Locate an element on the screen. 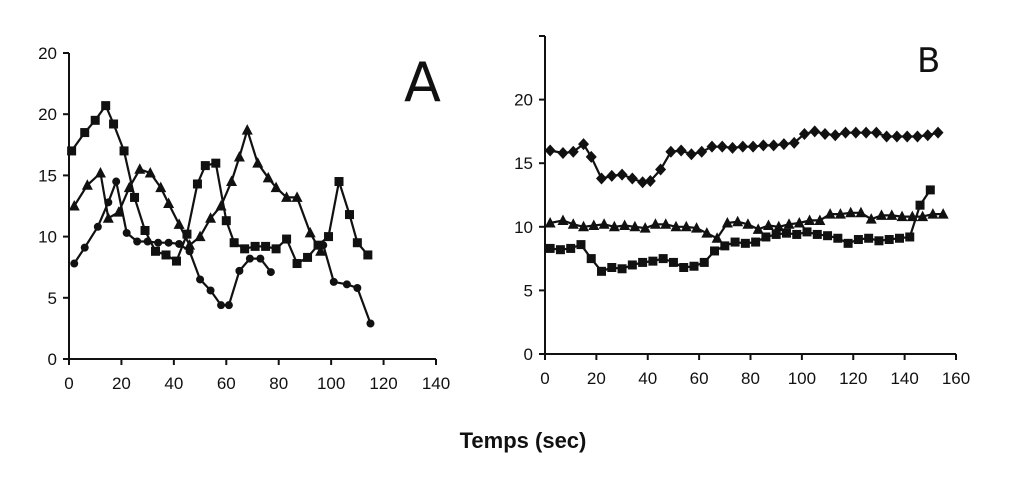 This screenshot has height=479, width=1024. x-tick-label-a: 60 is located at coordinates (226, 383).